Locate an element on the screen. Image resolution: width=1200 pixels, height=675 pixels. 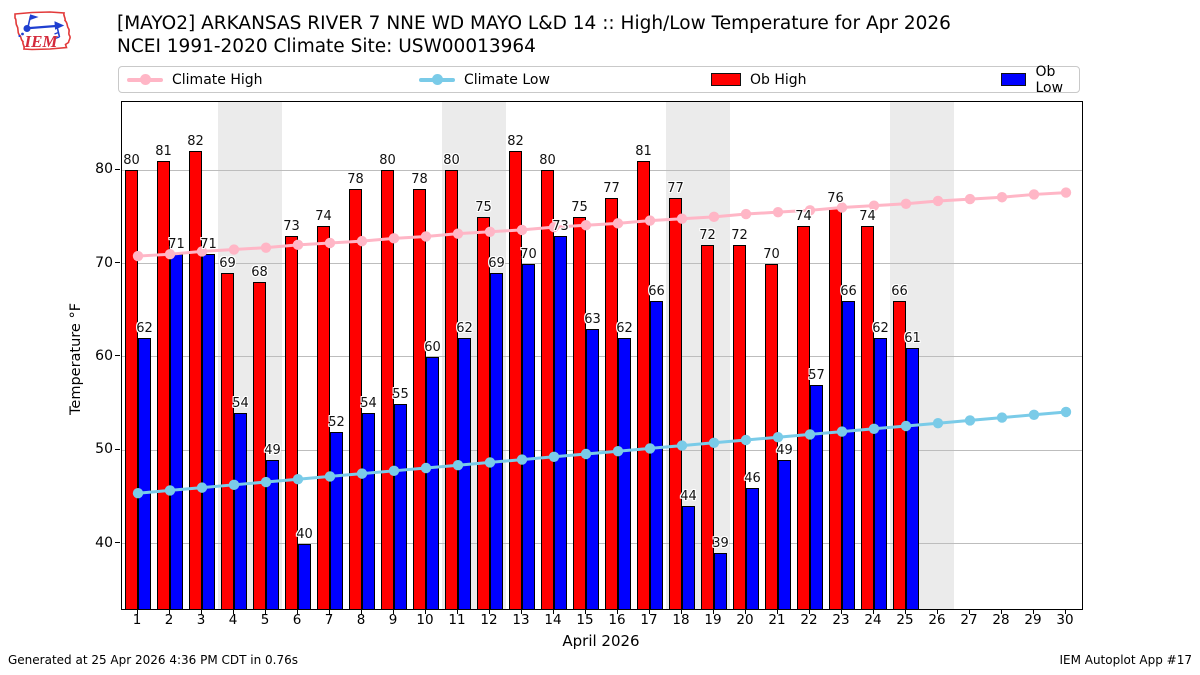
footer-app-text: IEM Autoplot App #17 is located at coordinates (1125, 660).